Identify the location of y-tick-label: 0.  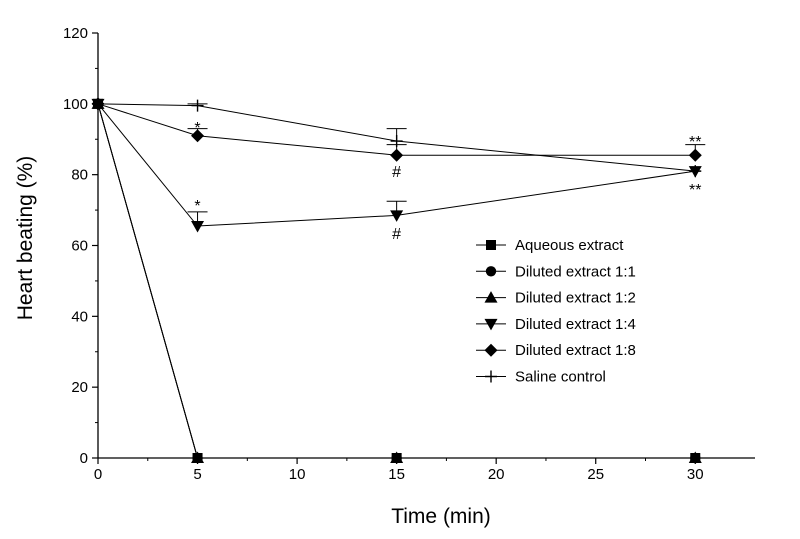
(84, 458).